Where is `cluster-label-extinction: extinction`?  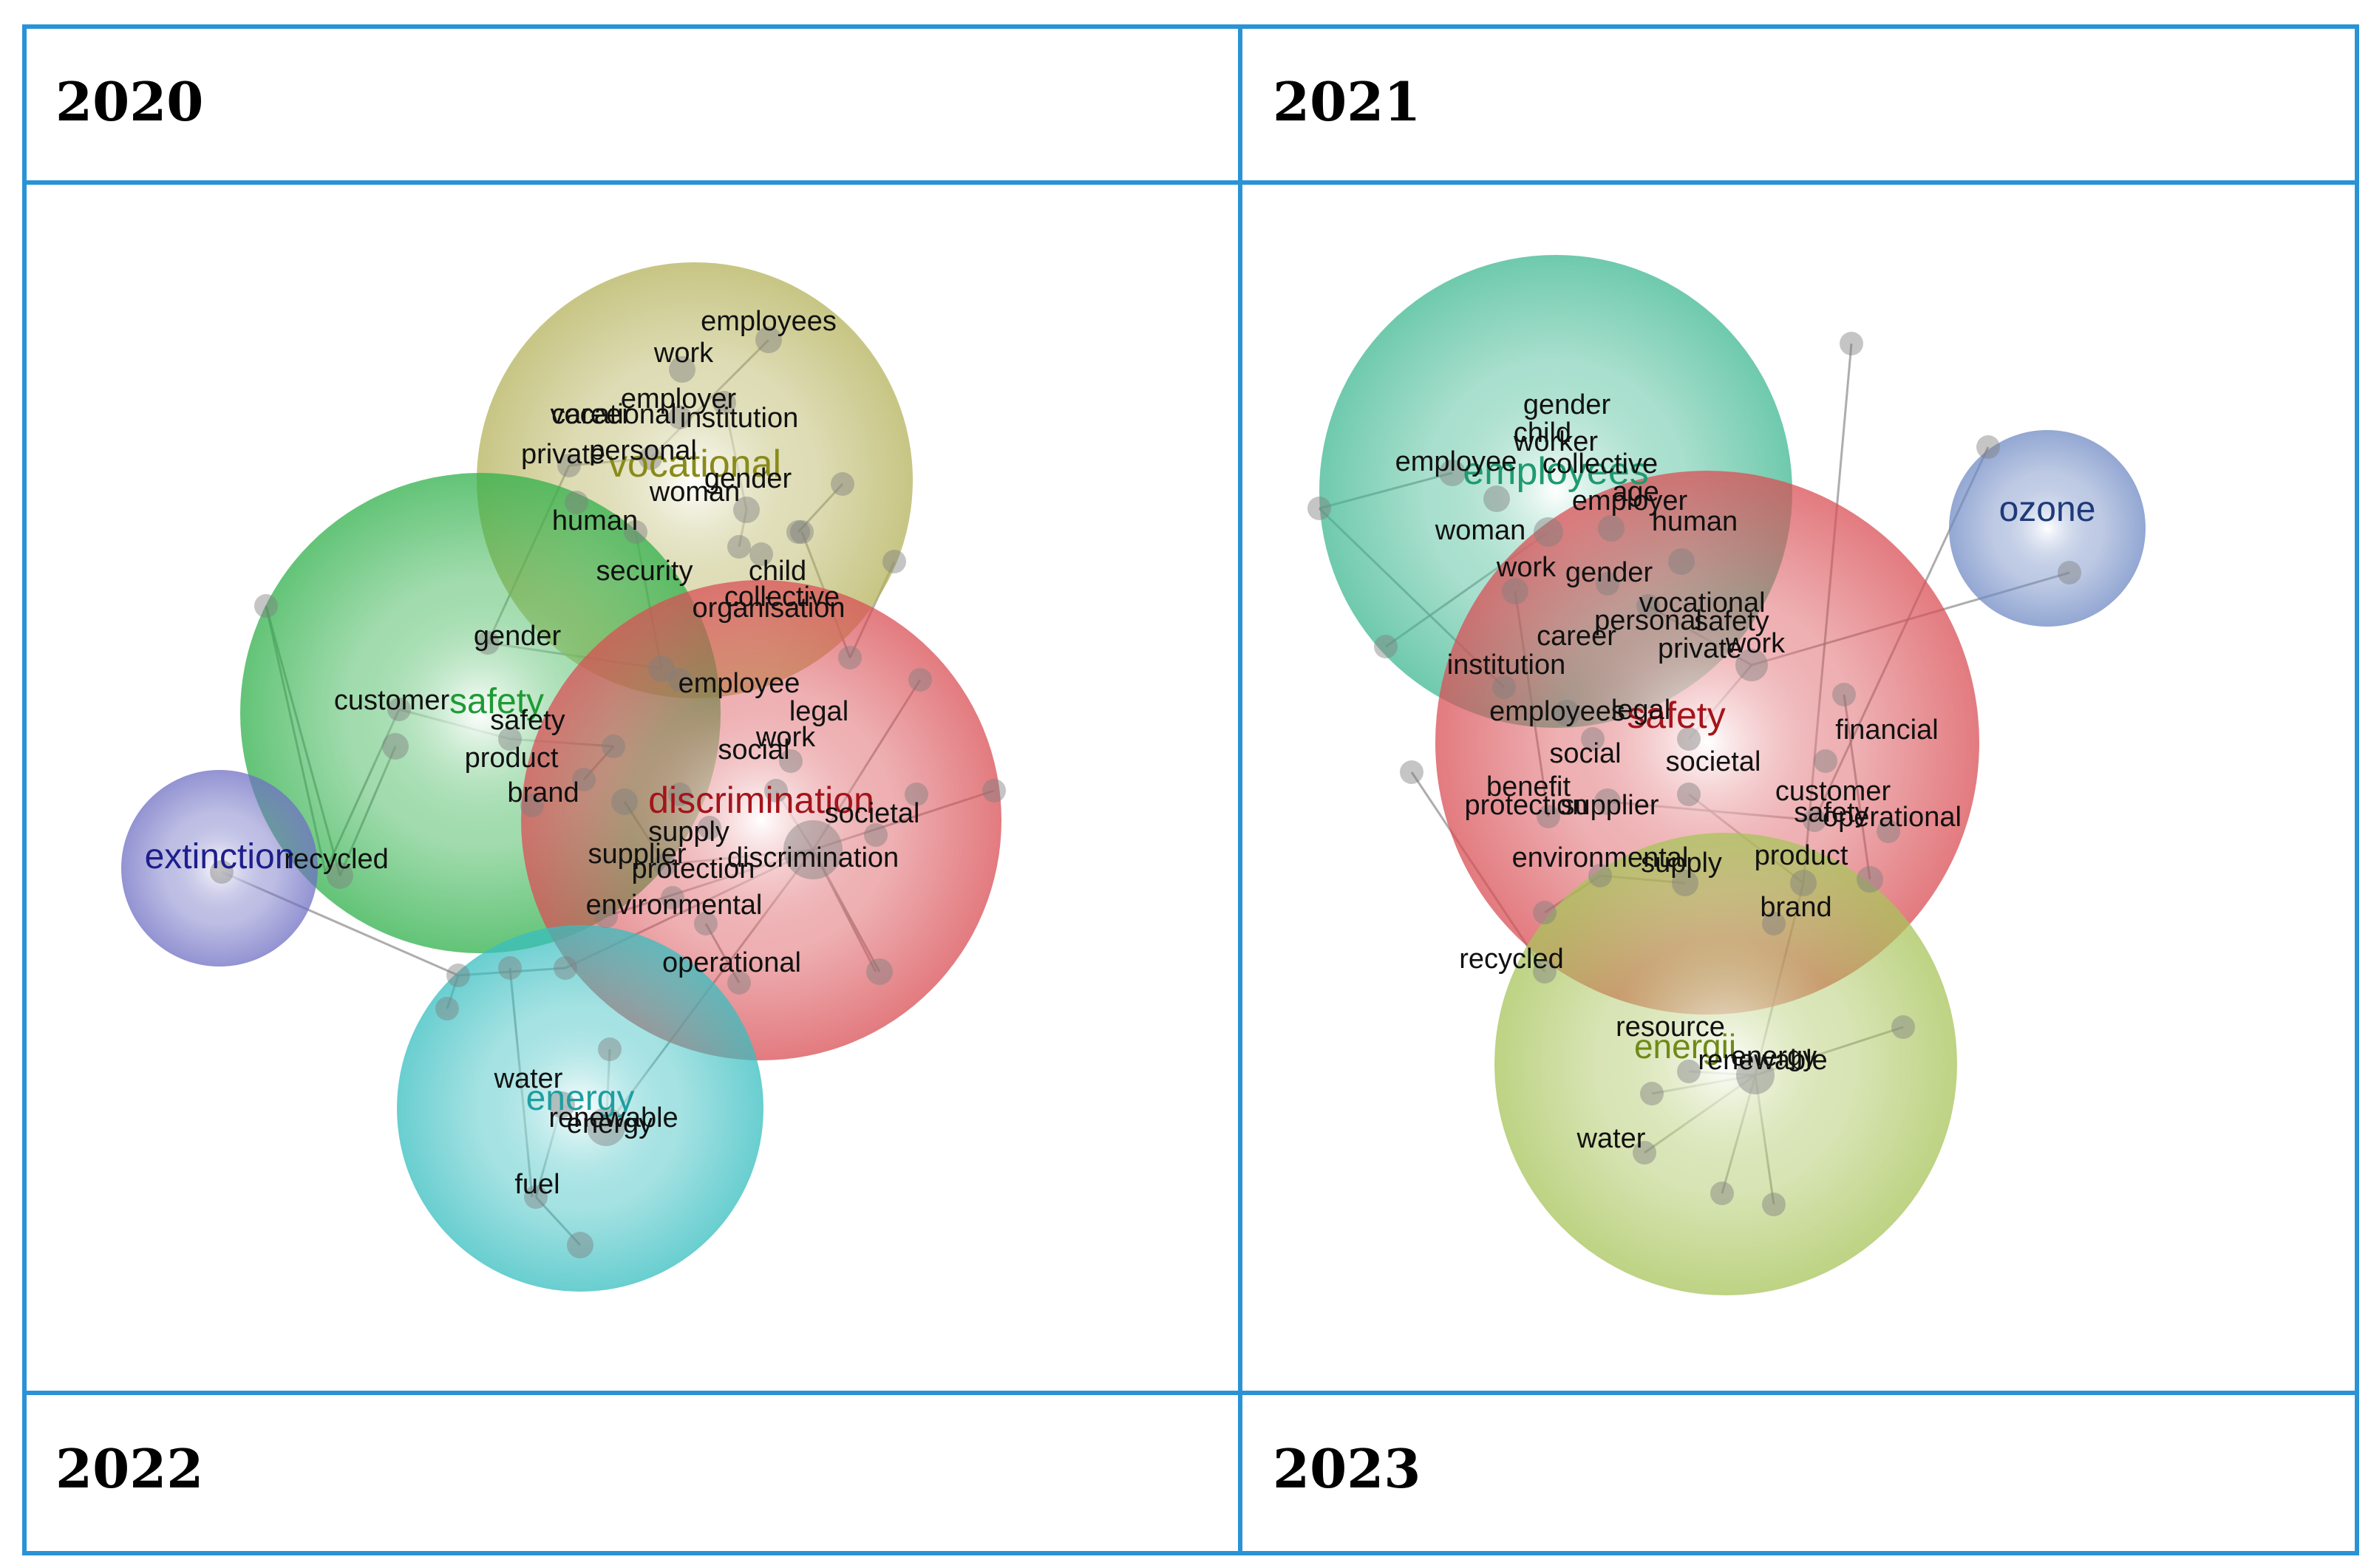 cluster-label-extinction: extinction is located at coordinates (220, 856).